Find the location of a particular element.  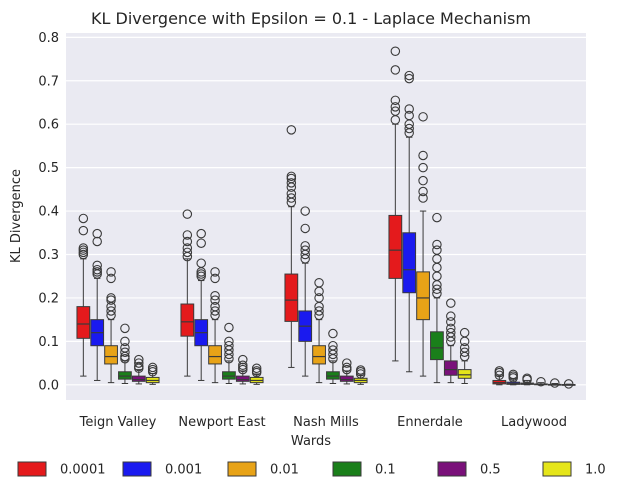

legend-label: 0.001 is located at coordinates (183, 470).